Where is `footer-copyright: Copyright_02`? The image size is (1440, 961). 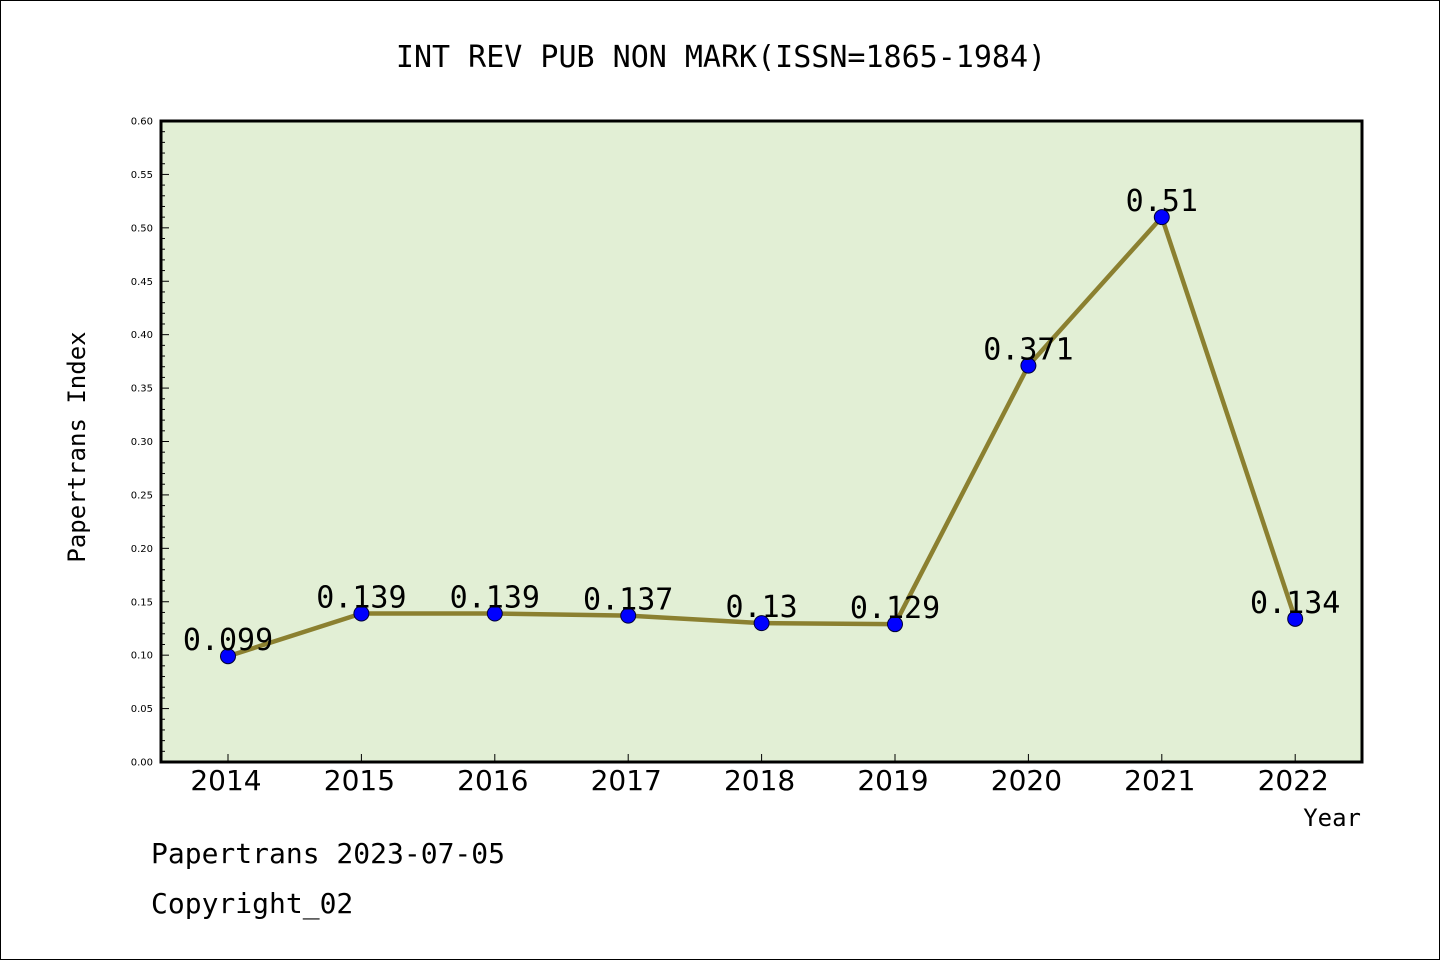 footer-copyright: Copyright_02 is located at coordinates (252, 903).